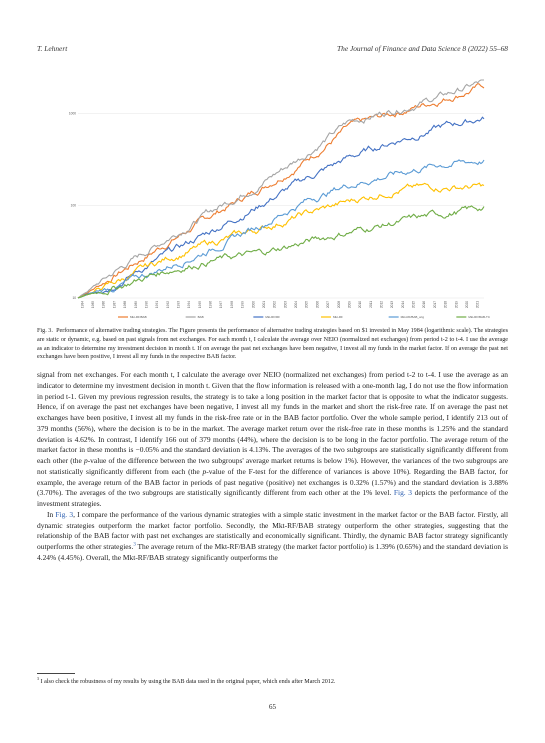  I want to click on page-number: 65, so click(272, 707).